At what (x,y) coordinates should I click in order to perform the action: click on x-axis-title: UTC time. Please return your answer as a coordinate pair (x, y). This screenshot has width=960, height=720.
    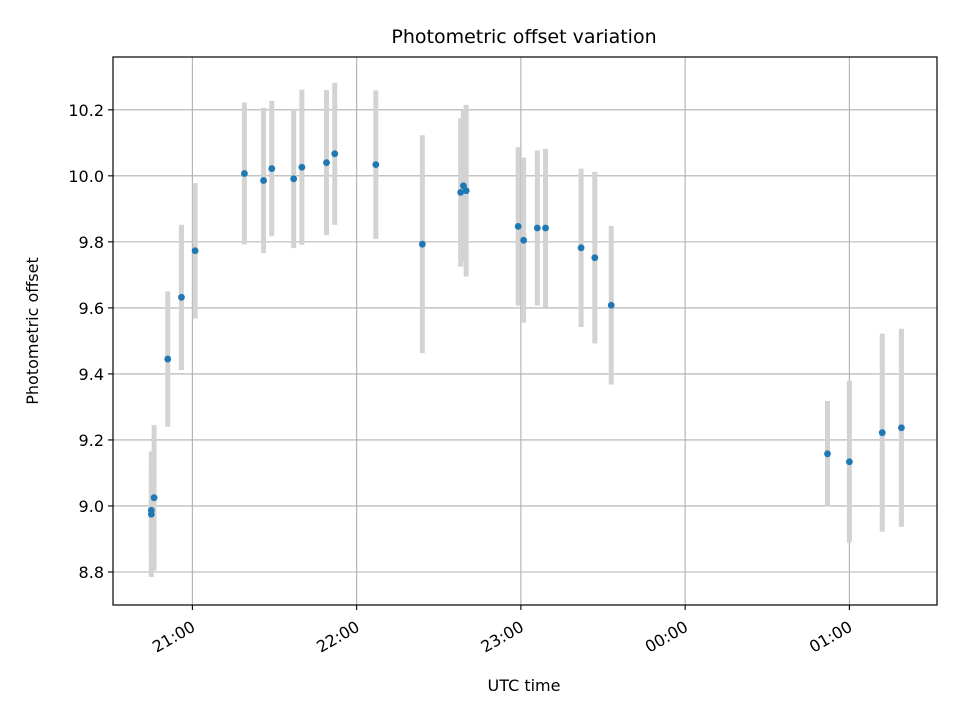
    Looking at the image, I should click on (524, 685).